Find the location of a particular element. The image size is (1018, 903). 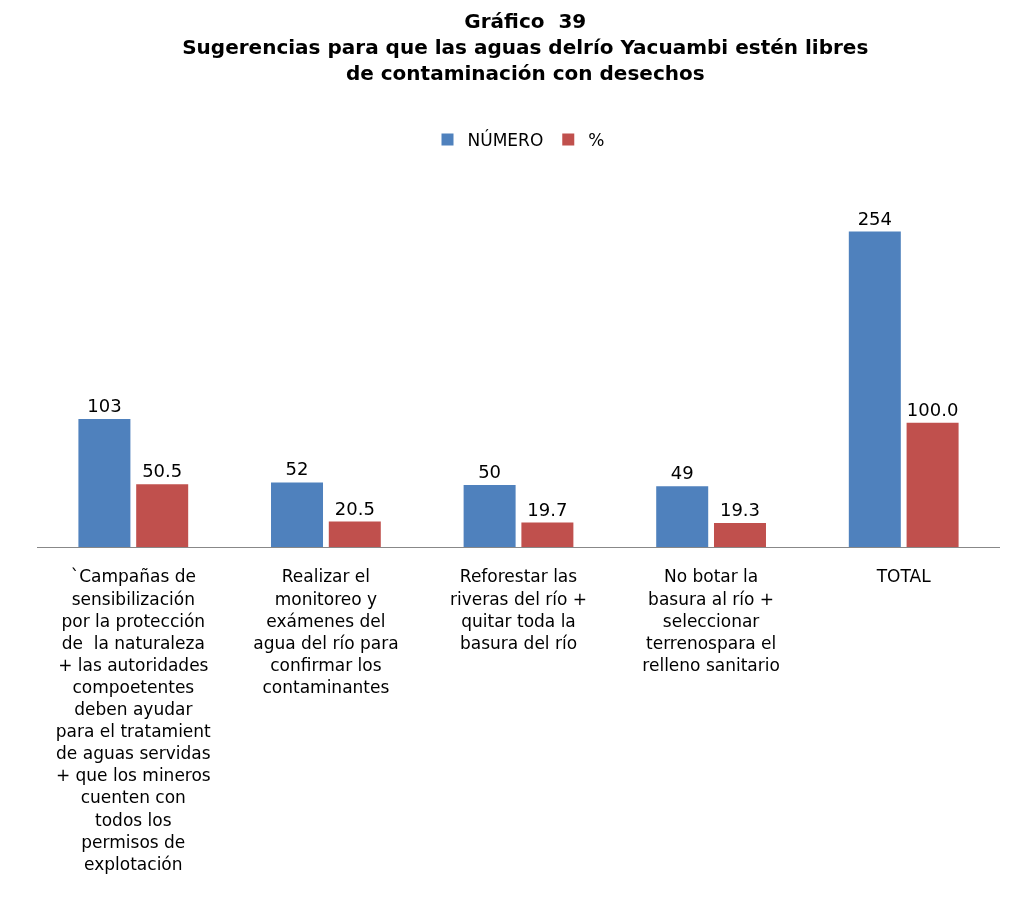

x-tick-label: No botar la basura al río + seleccionar terrenospara el relleno sanitario is located at coordinates (711, 620).